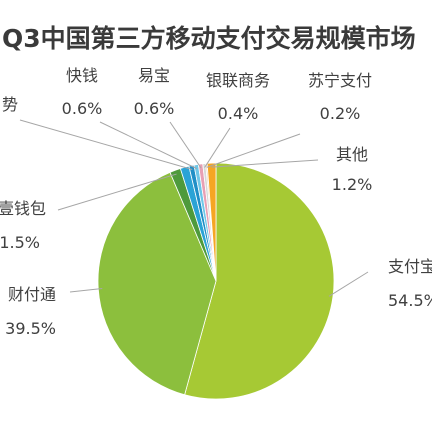 This screenshot has width=432, height=432. Describe the element at coordinates (82, 75) in the screenshot. I see `slice-name-label: 快钱` at that location.